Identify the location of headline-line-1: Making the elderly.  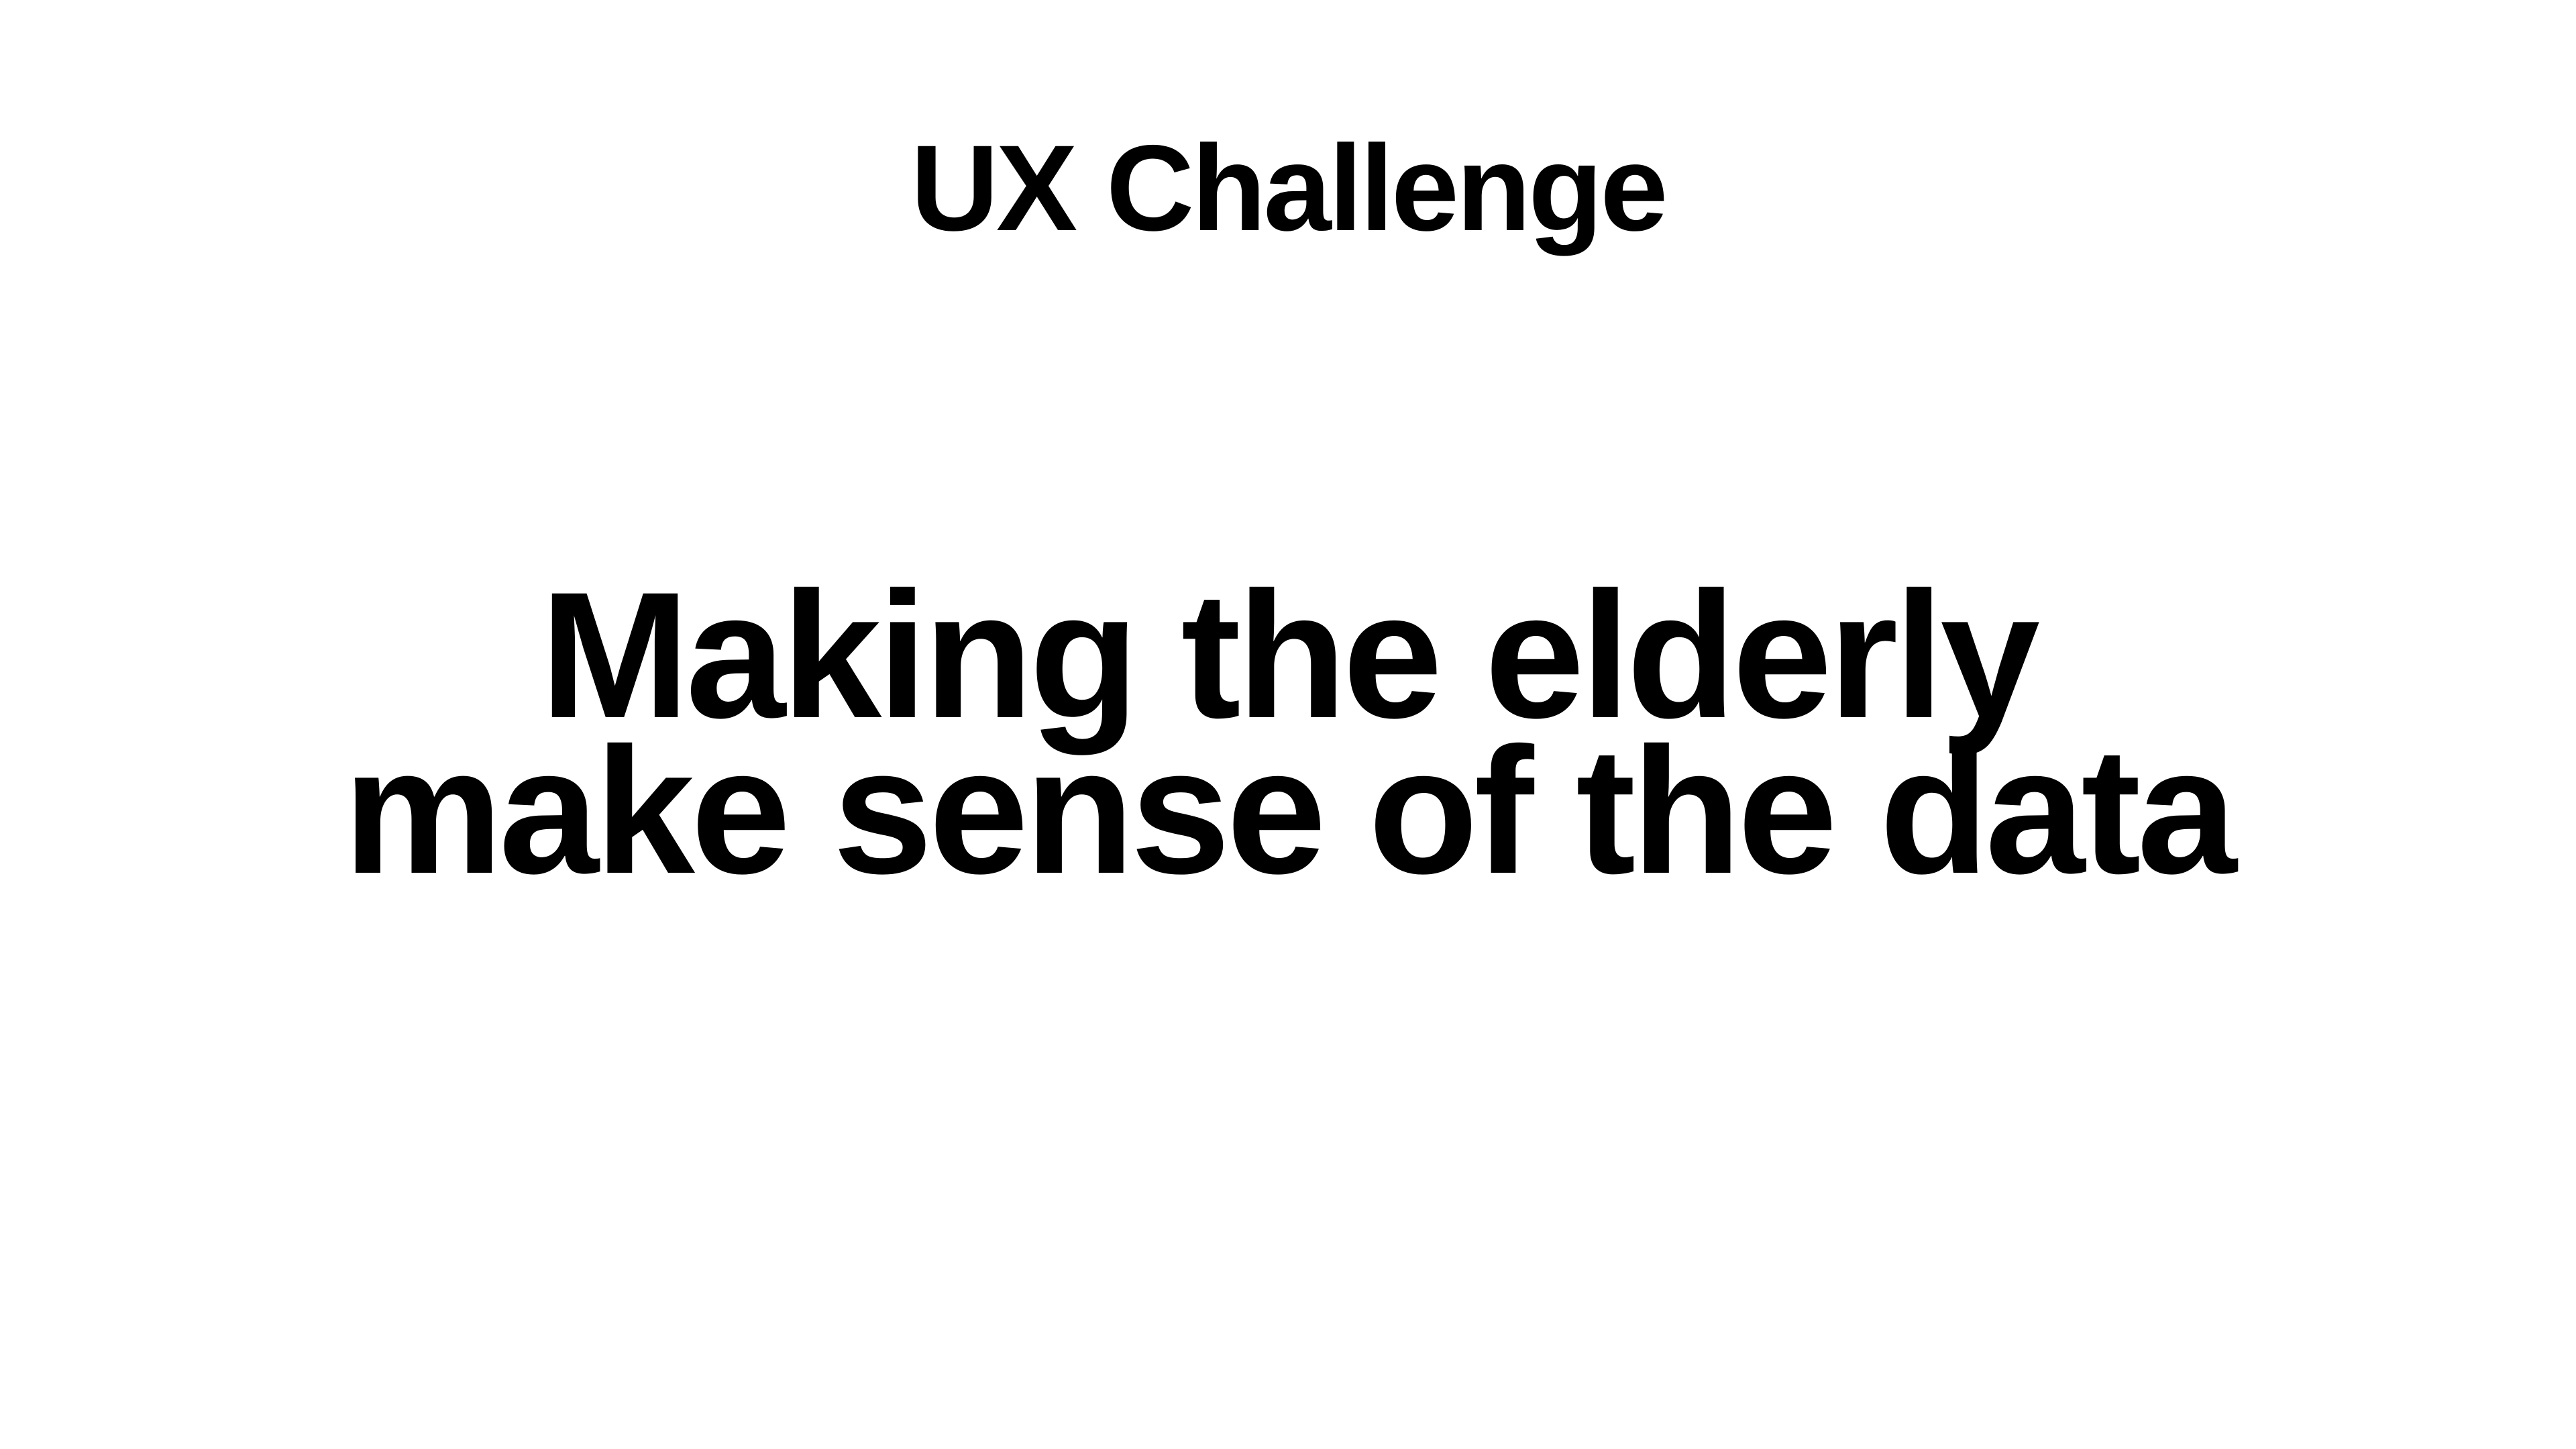
(1289, 654).